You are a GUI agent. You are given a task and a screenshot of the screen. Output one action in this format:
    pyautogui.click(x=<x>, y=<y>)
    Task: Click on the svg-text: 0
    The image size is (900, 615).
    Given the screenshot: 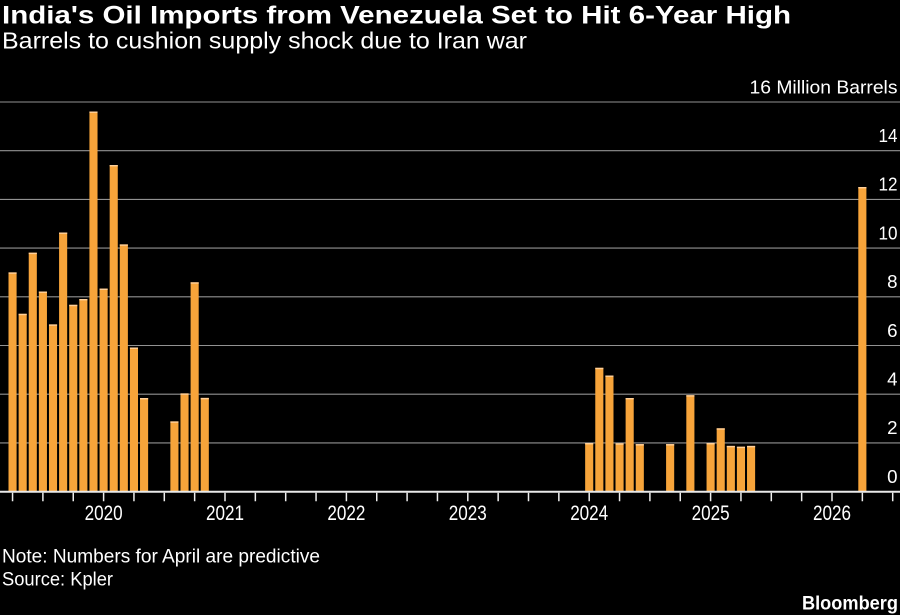 What is the action you would take?
    pyautogui.click(x=892, y=476)
    